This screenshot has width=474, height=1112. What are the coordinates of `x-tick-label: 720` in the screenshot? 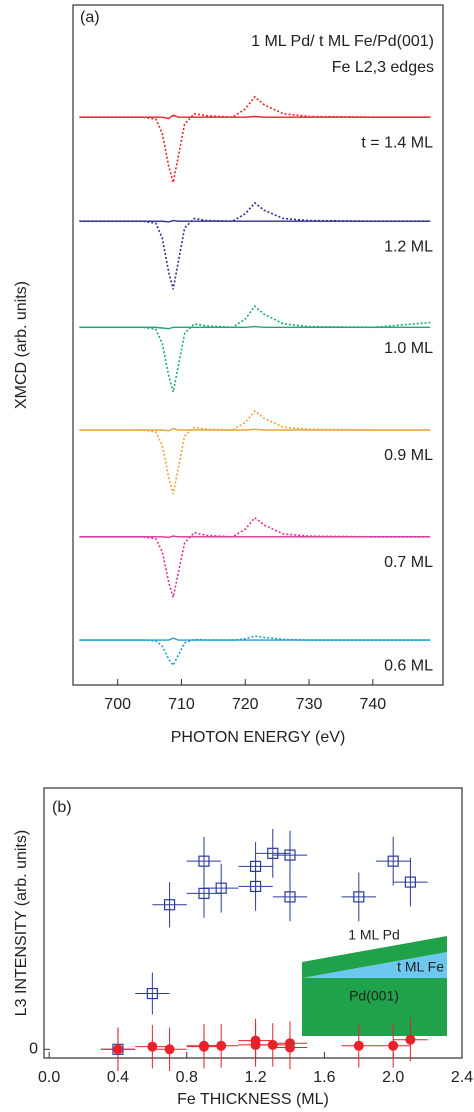 It's located at (245, 704).